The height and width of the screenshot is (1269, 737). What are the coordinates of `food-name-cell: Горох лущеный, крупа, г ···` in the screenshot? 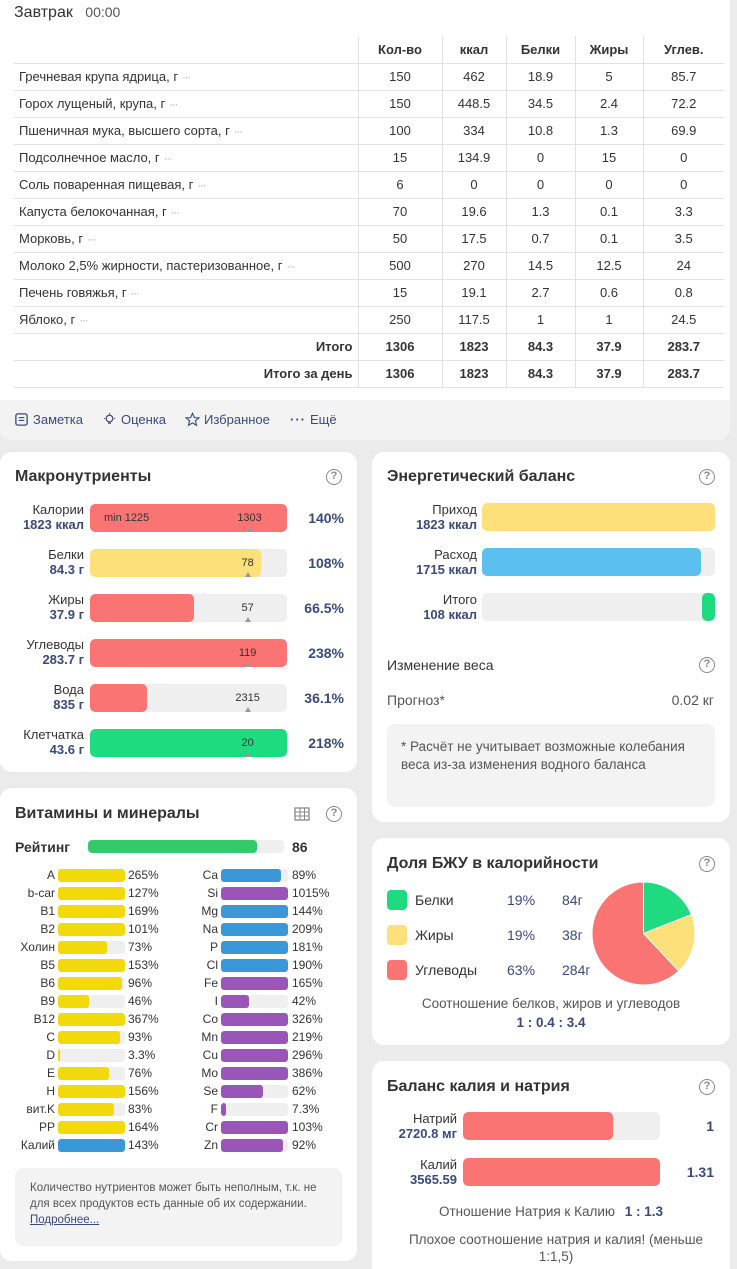 It's located at (186, 104).